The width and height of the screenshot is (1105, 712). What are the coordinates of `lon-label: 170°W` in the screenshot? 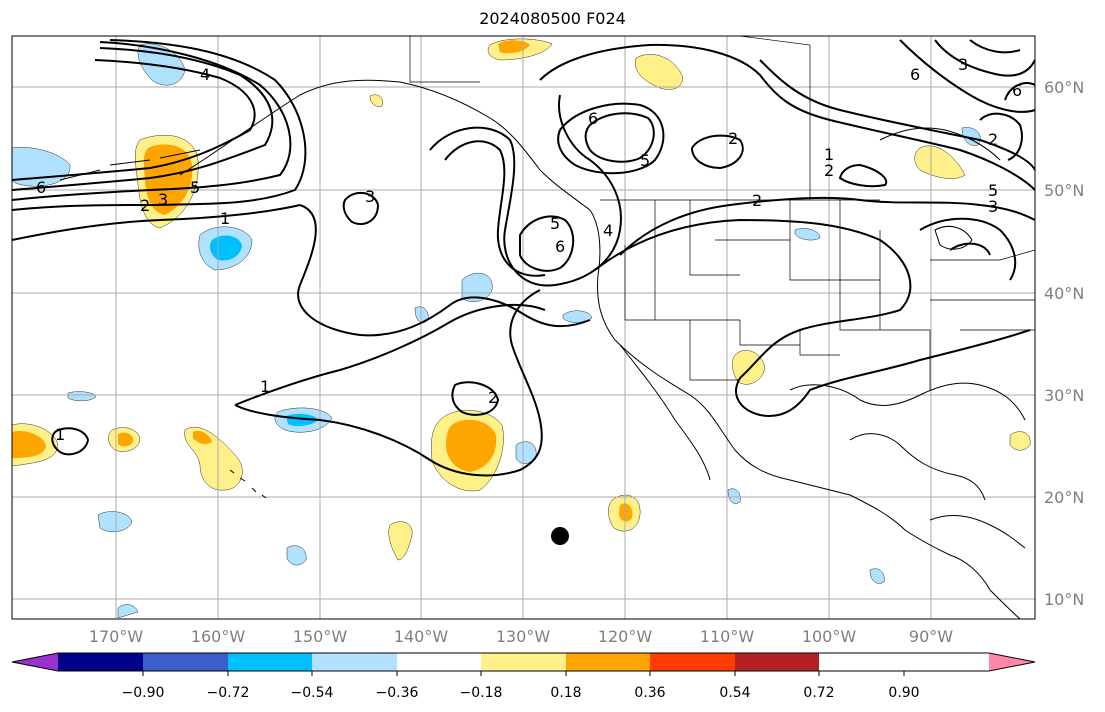 It's located at (116, 636).